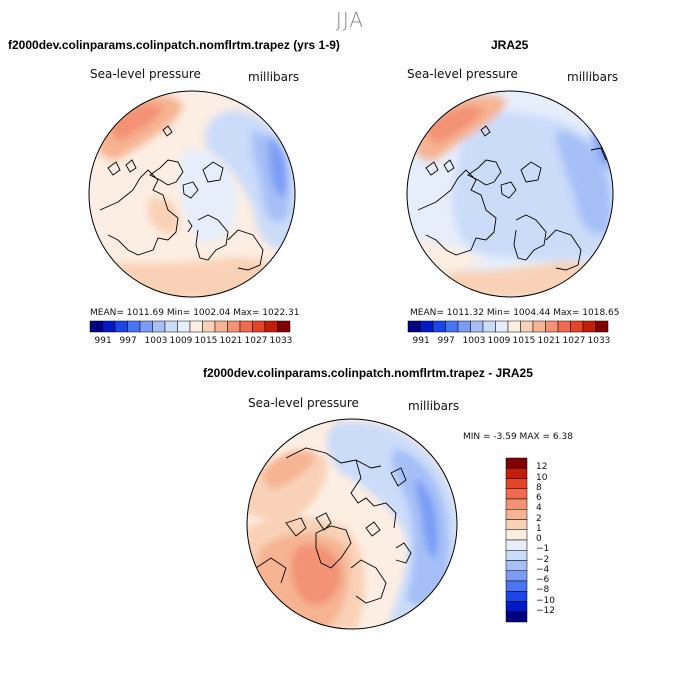  What do you see at coordinates (539, 498) in the screenshot?
I see `difference-colorbar-tick: 6` at bounding box center [539, 498].